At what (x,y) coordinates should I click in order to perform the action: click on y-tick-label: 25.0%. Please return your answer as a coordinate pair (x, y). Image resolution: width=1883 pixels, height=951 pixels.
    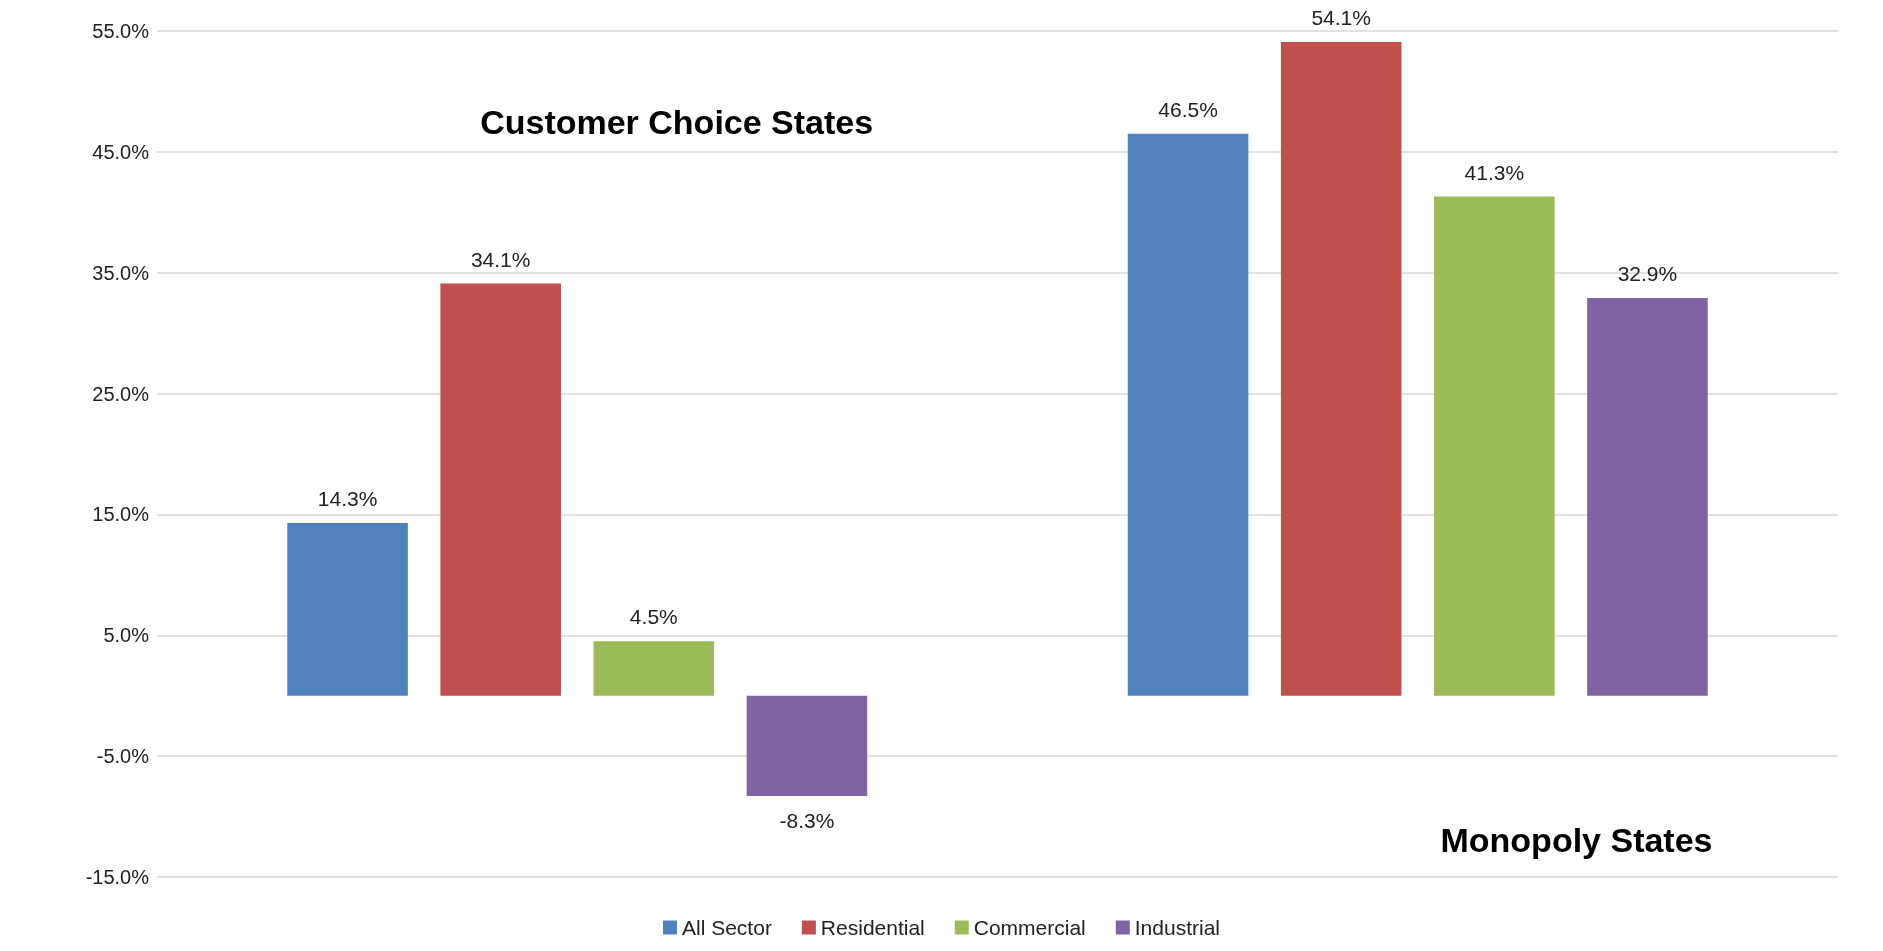
    Looking at the image, I should click on (121, 393).